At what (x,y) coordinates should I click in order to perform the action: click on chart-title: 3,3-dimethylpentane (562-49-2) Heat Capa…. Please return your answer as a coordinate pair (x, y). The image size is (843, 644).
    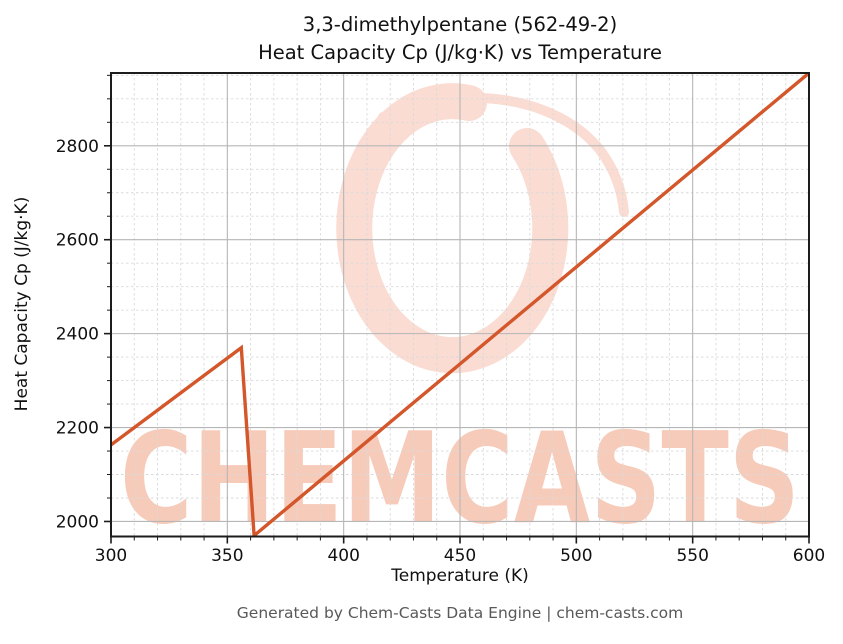
    Looking at the image, I should click on (460, 39).